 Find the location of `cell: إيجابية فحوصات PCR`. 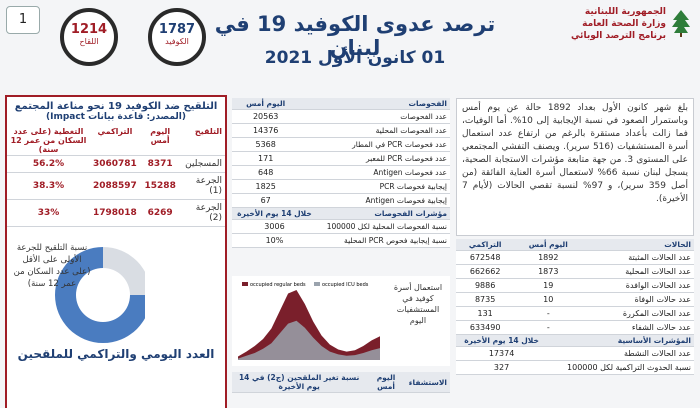

cell: إيجابية فحوصات PCR is located at coordinates (374, 186).